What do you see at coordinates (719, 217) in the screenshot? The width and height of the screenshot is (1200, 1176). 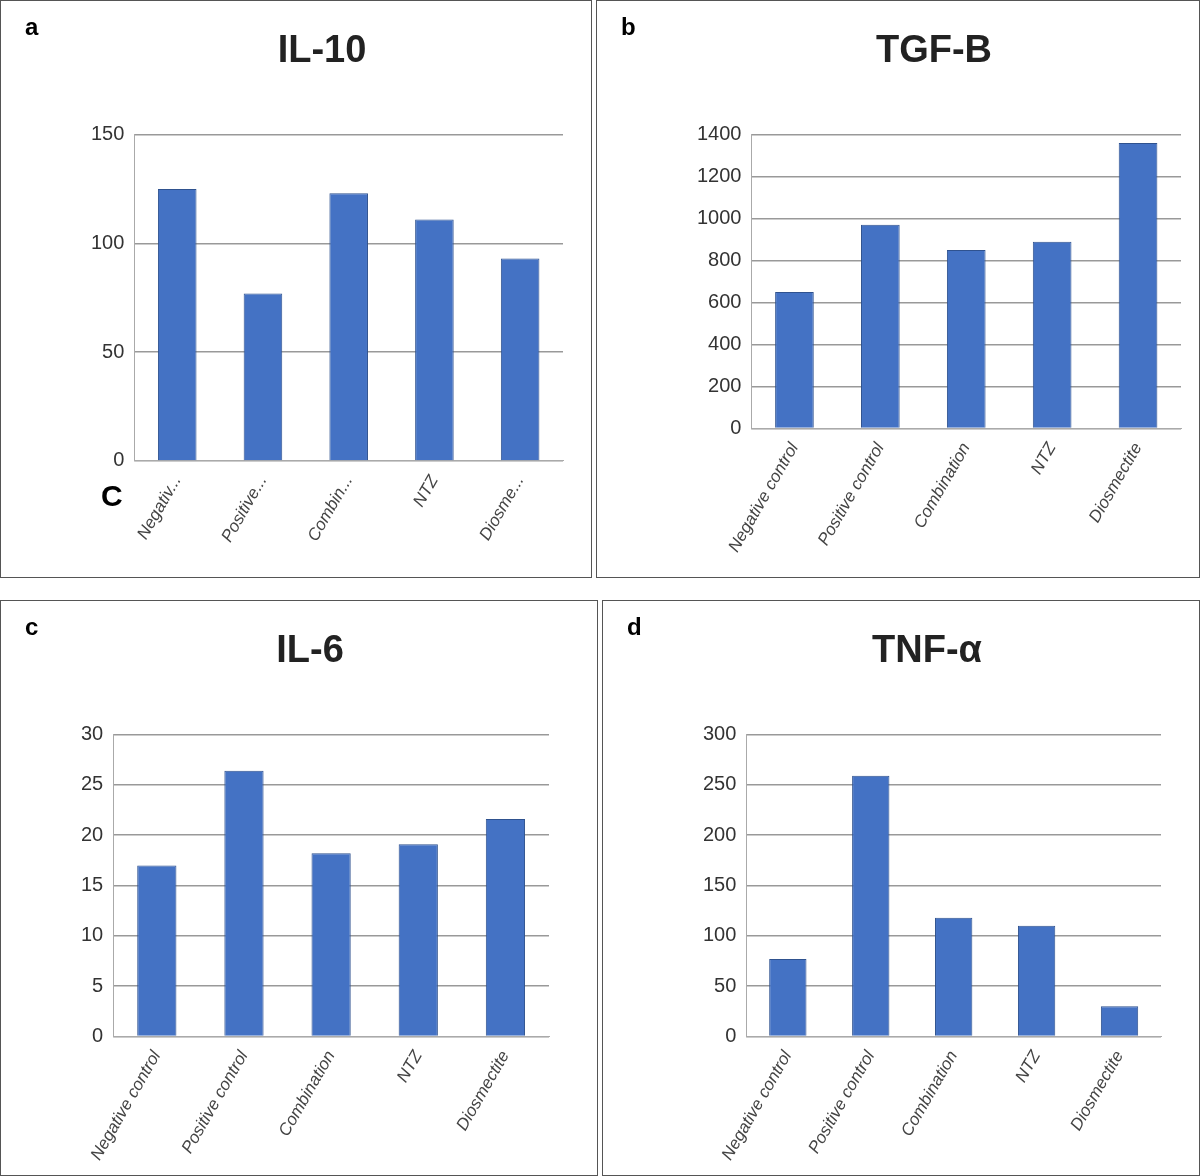 I see `y-tick-label: 1000` at bounding box center [719, 217].